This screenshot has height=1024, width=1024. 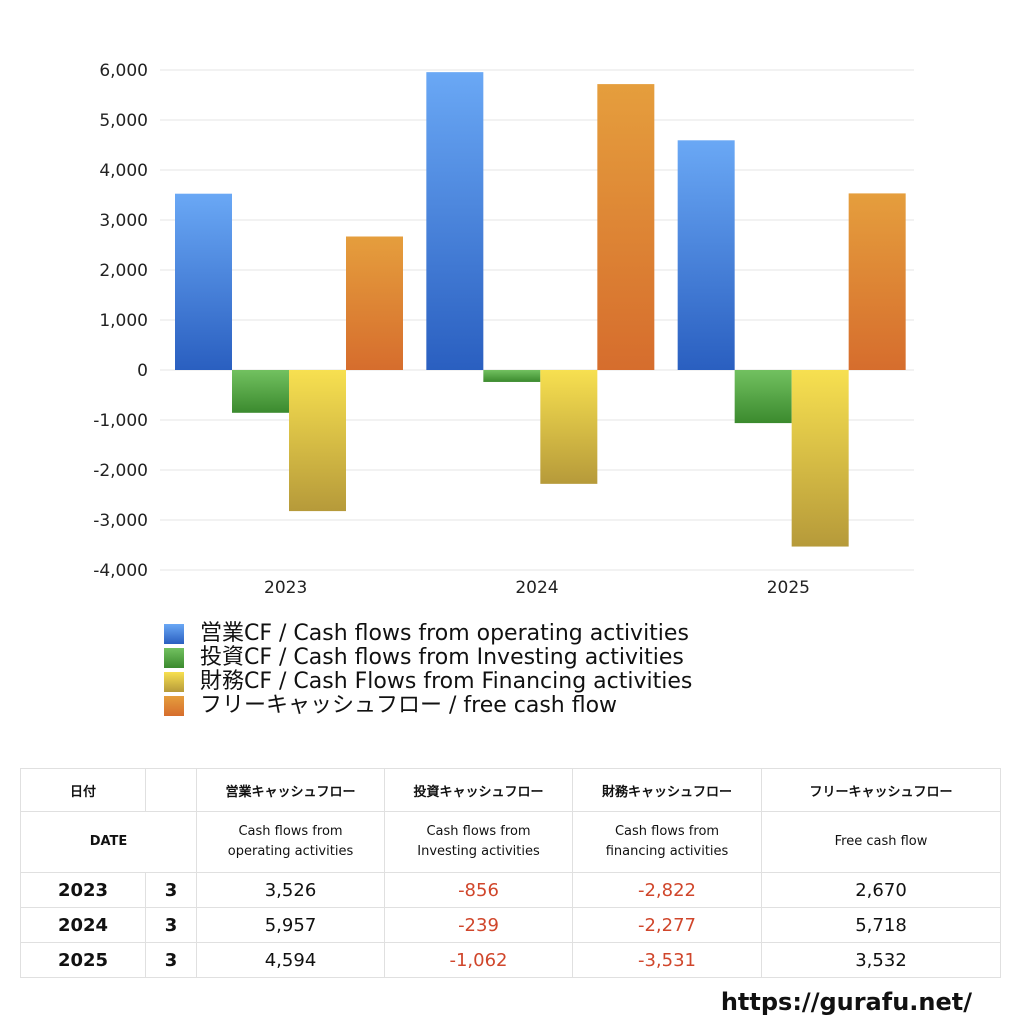 What do you see at coordinates (123, 271) in the screenshot?
I see `y-tick-label: 2,000` at bounding box center [123, 271].